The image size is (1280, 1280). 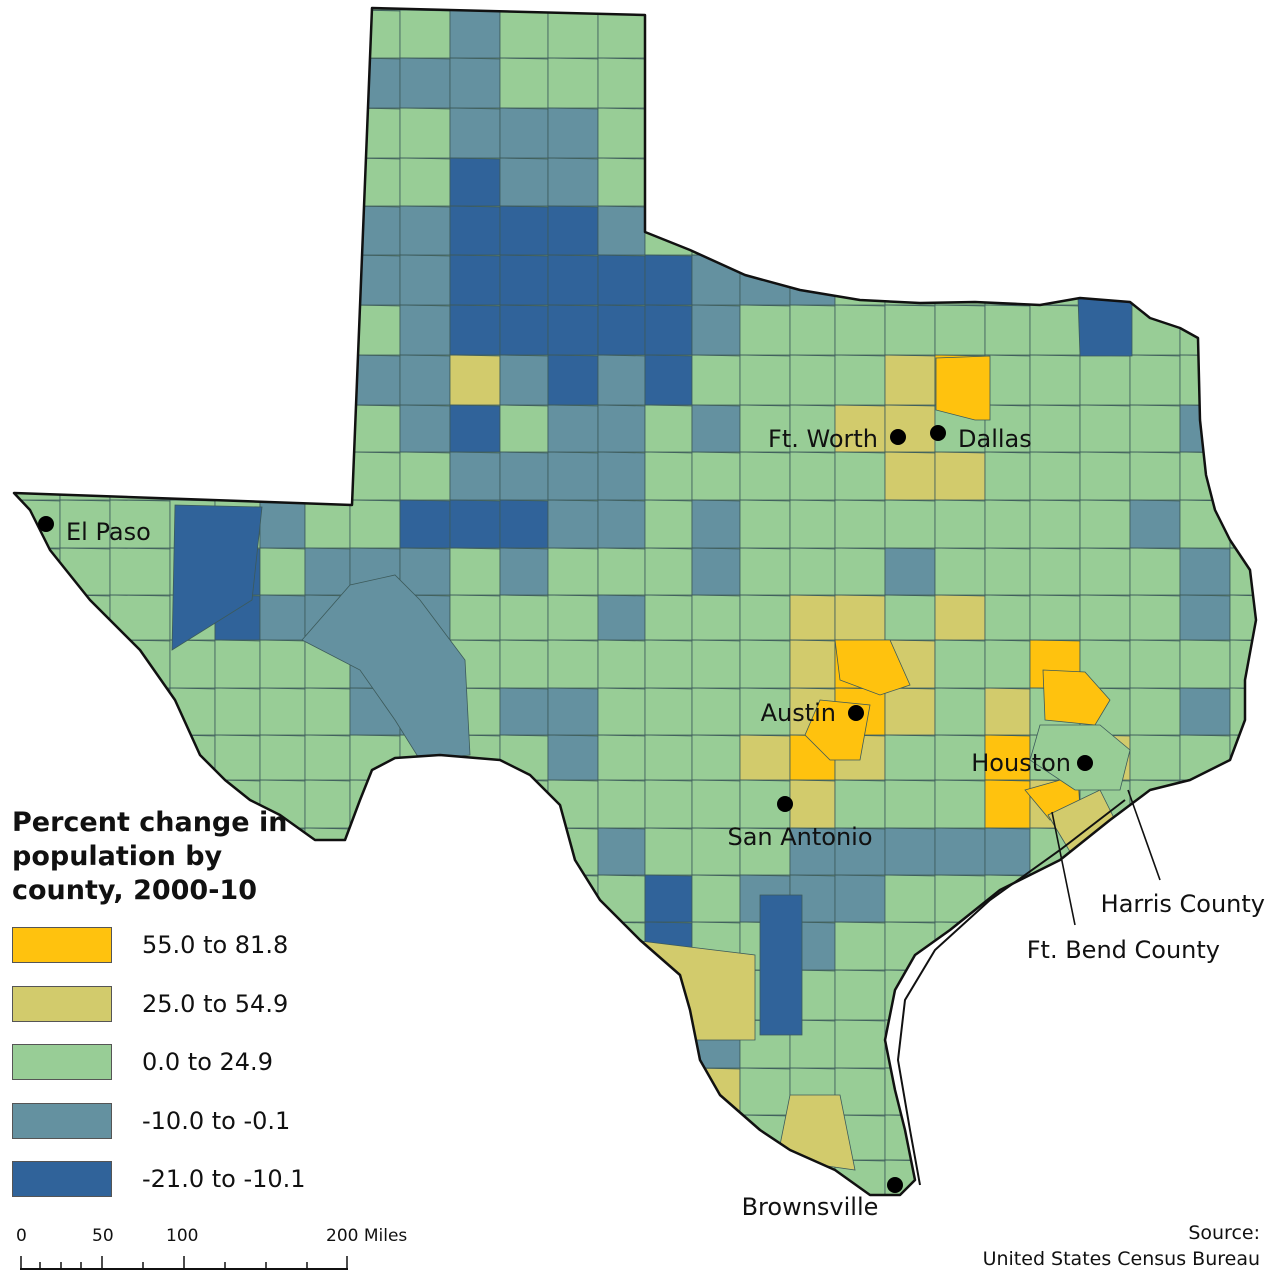 What do you see at coordinates (62, 1120) in the screenshot?
I see `legend-swatch` at bounding box center [62, 1120].